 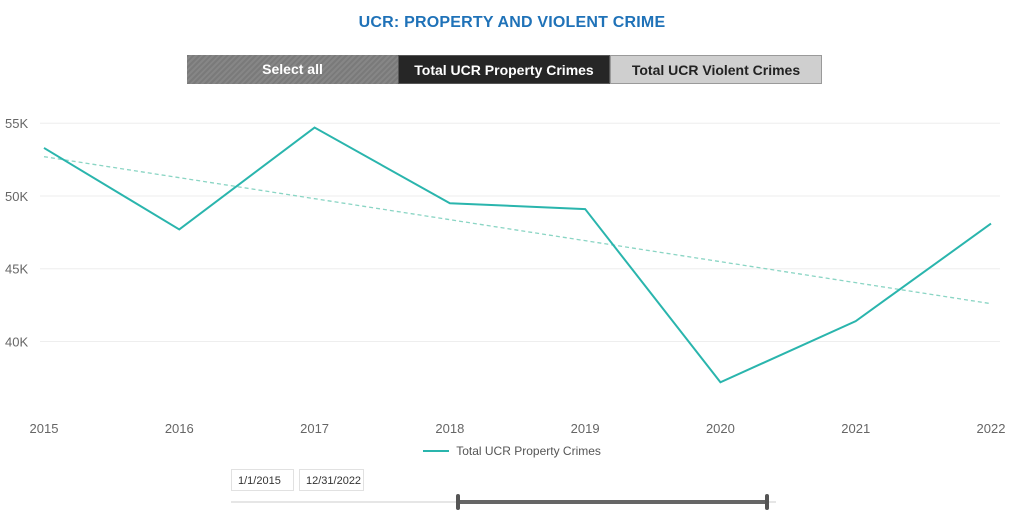 I want to click on x-tick-label: 2017, so click(x=314, y=428).